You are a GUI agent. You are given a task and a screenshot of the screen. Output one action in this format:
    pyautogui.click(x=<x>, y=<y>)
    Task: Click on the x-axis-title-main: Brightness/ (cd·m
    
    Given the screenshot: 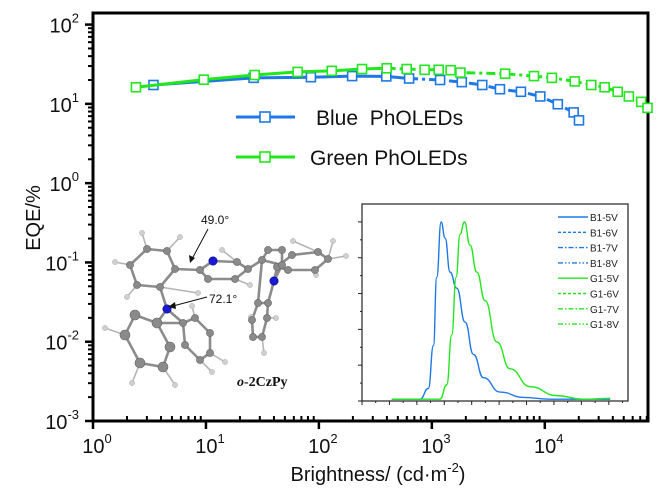 What is the action you would take?
    pyautogui.click(x=369, y=475)
    